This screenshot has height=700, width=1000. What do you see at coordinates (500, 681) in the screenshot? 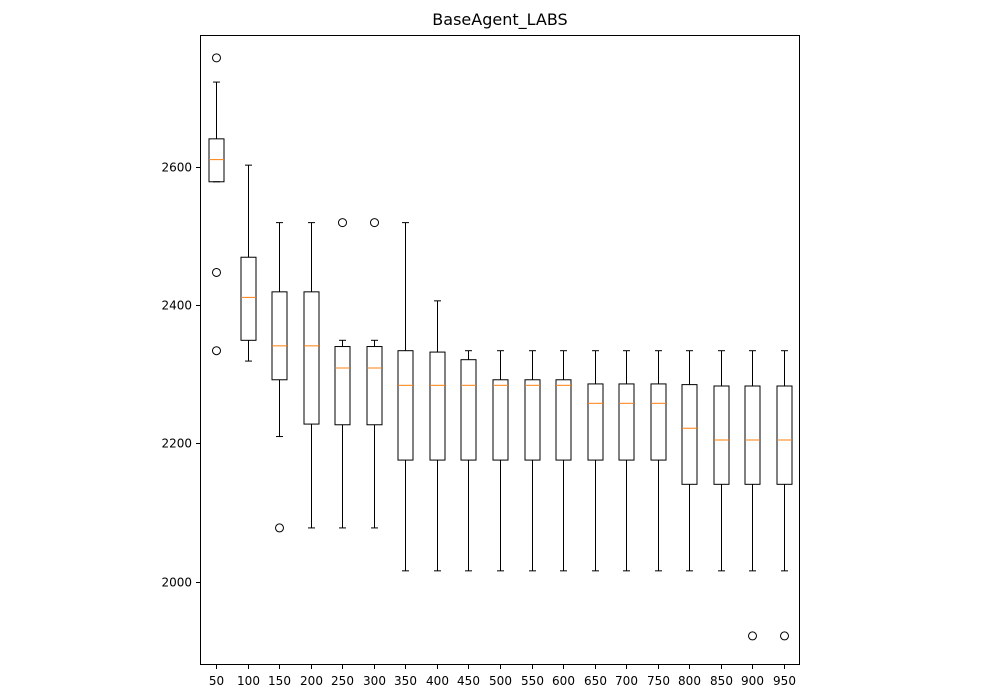
I see `x-tick-label: 500` at bounding box center [500, 681].